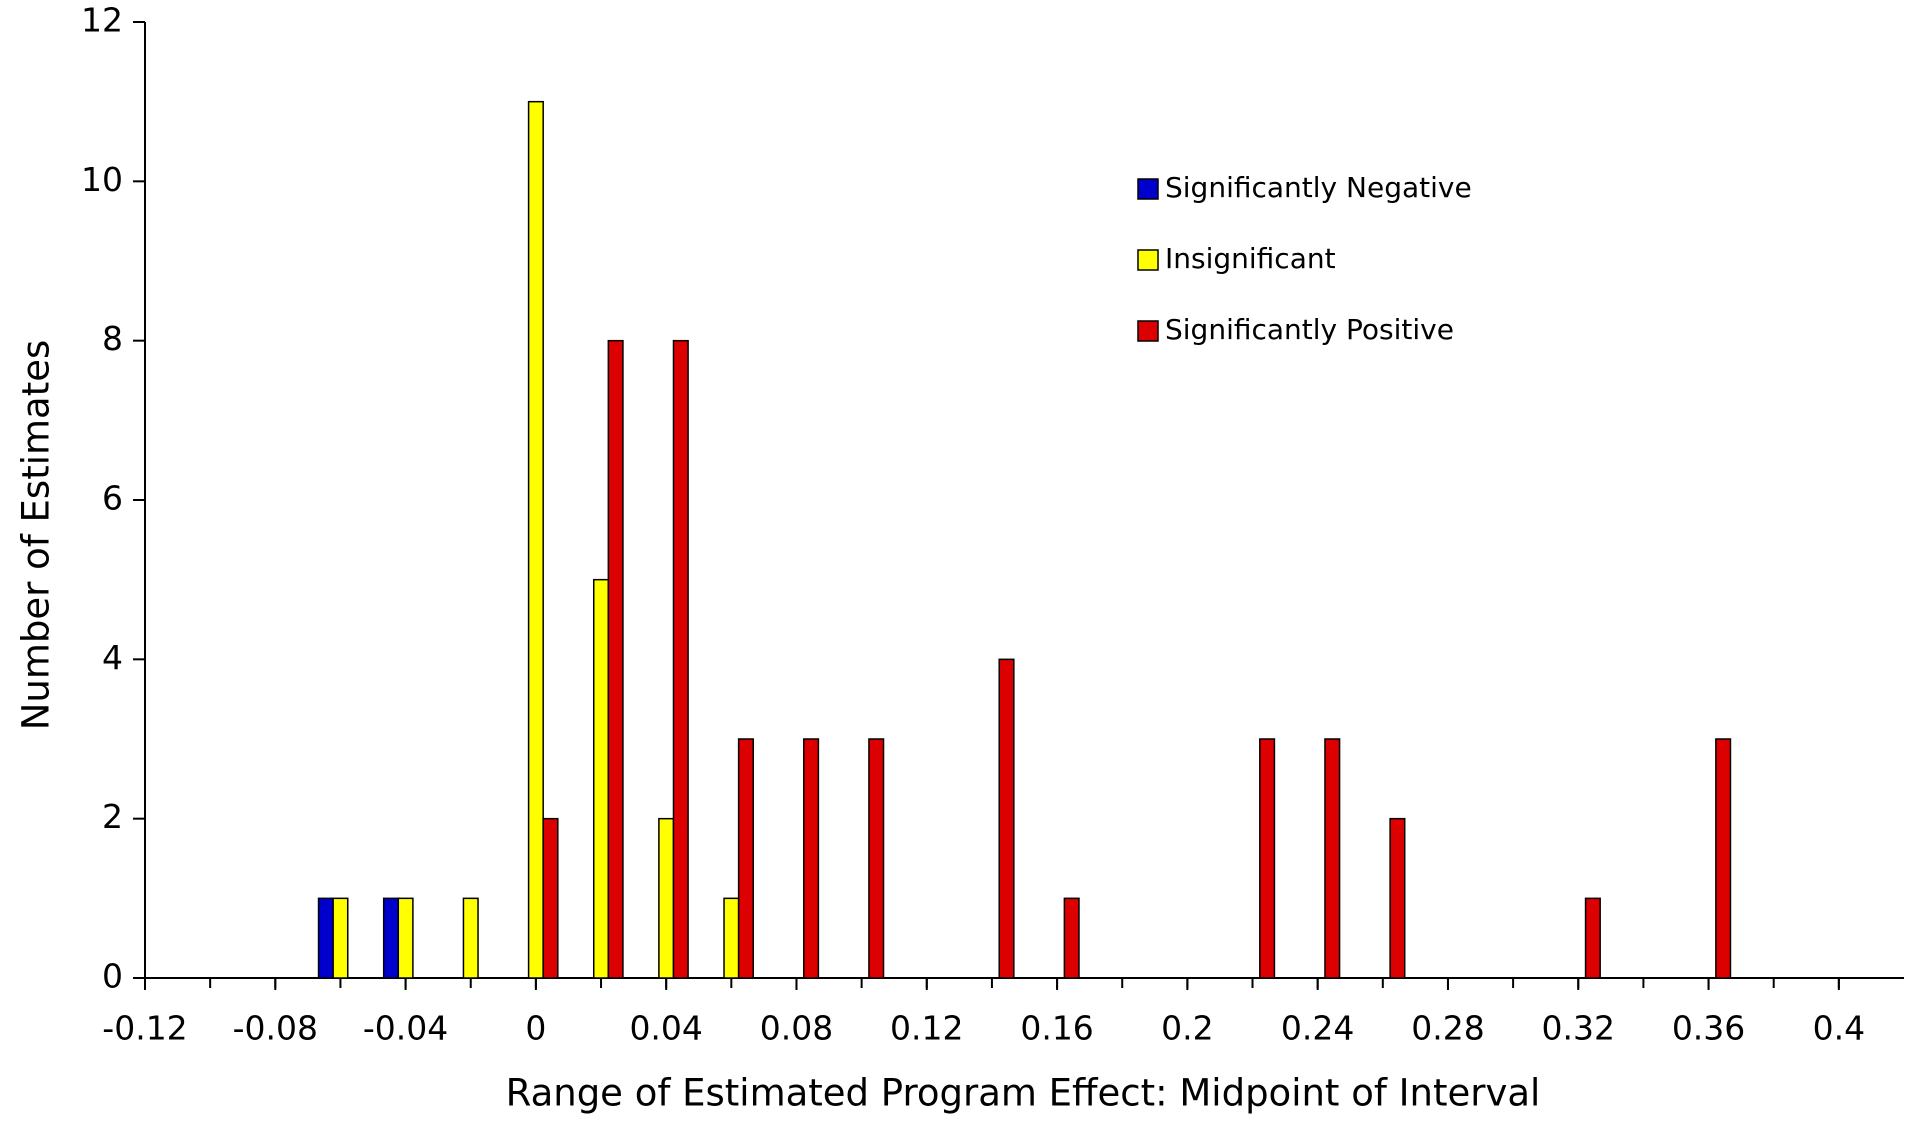 The height and width of the screenshot is (1122, 1908). Describe the element at coordinates (112, 498) in the screenshot. I see `y-tick-label: 6` at that location.